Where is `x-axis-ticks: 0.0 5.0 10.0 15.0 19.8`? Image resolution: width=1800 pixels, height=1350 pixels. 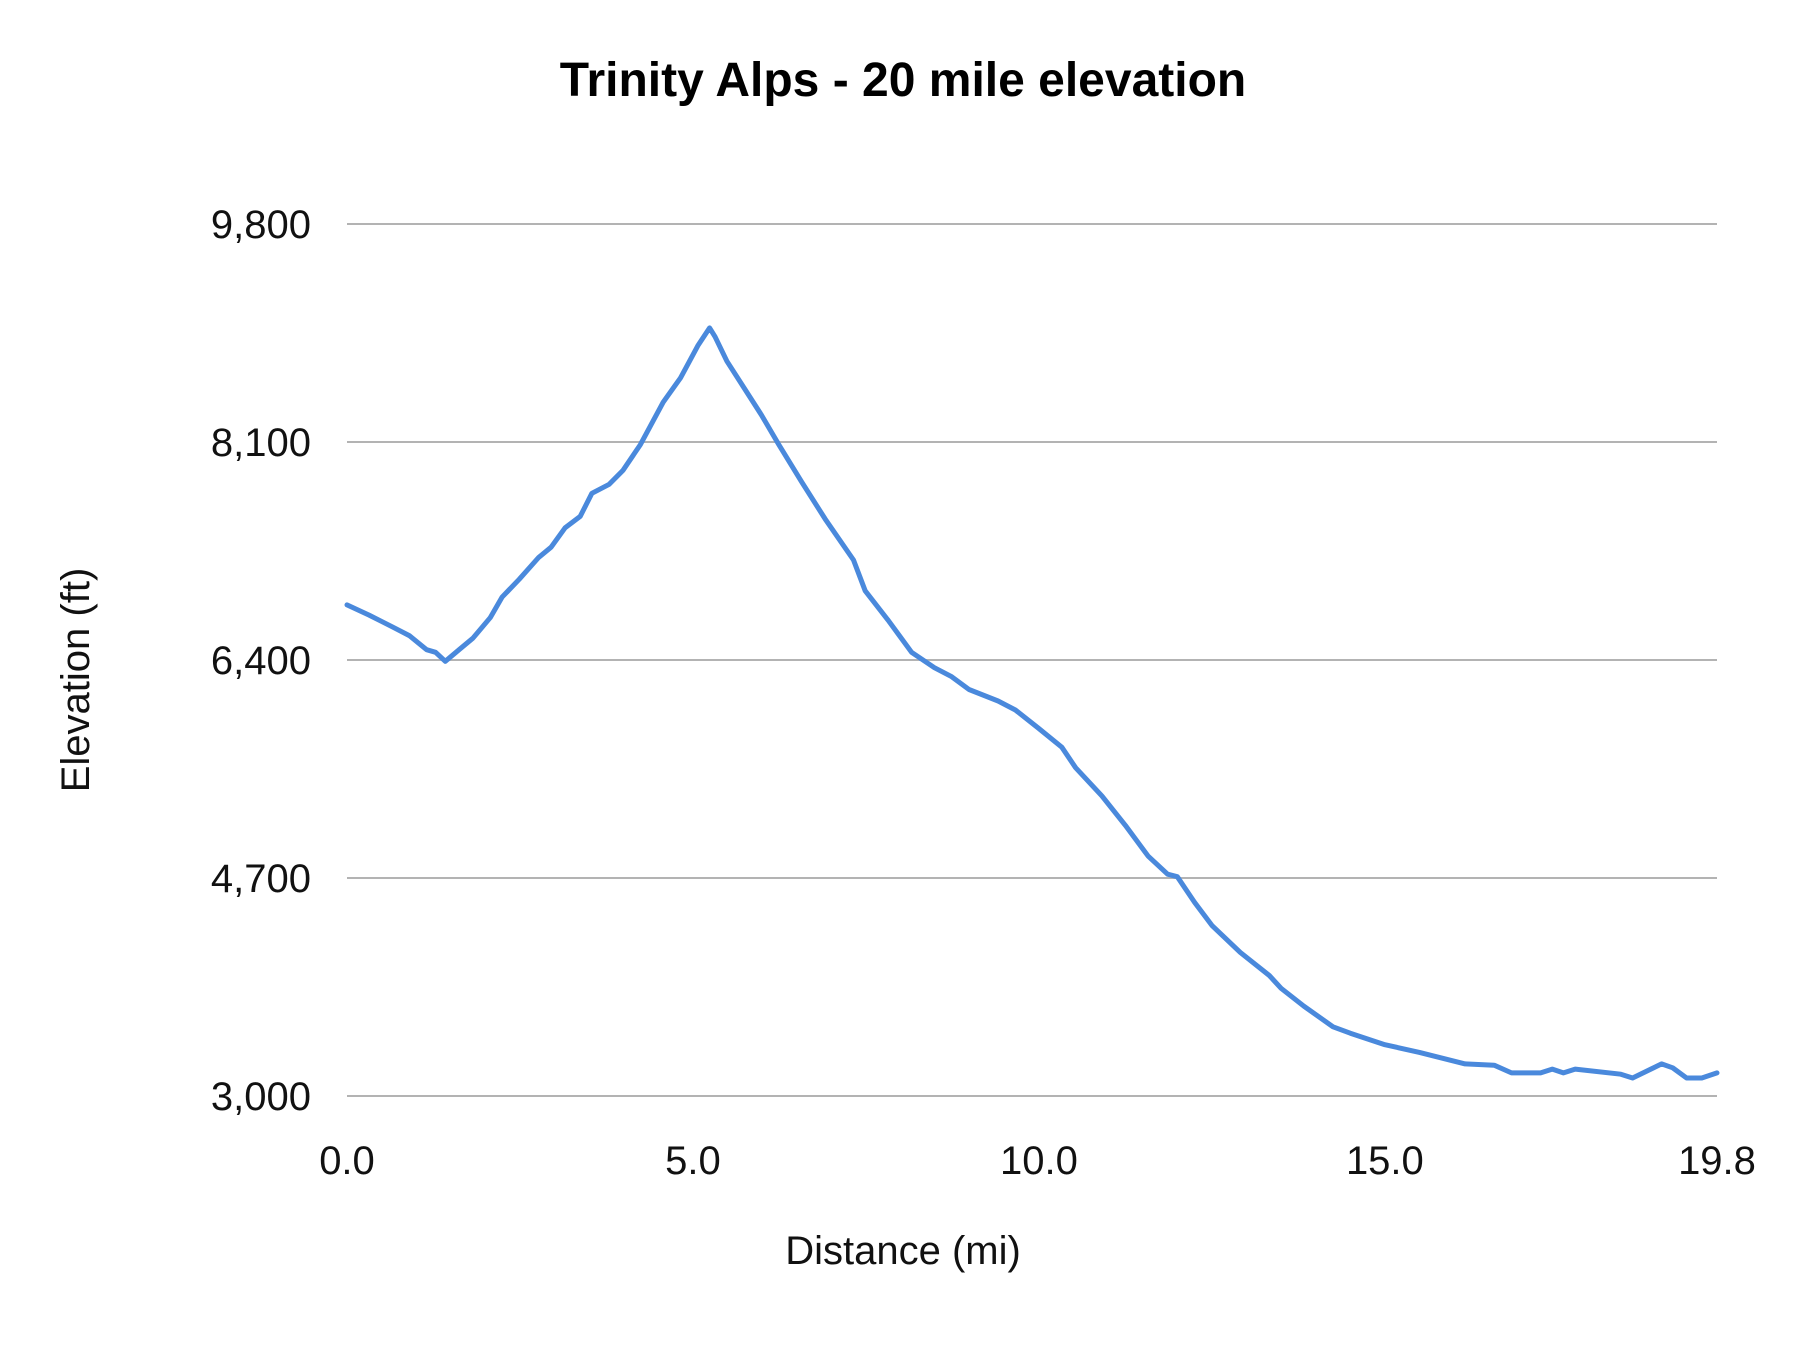
x-axis-ticks: 0.0 5.0 10.0 15.0 19.8 is located at coordinates (1037, 1161).